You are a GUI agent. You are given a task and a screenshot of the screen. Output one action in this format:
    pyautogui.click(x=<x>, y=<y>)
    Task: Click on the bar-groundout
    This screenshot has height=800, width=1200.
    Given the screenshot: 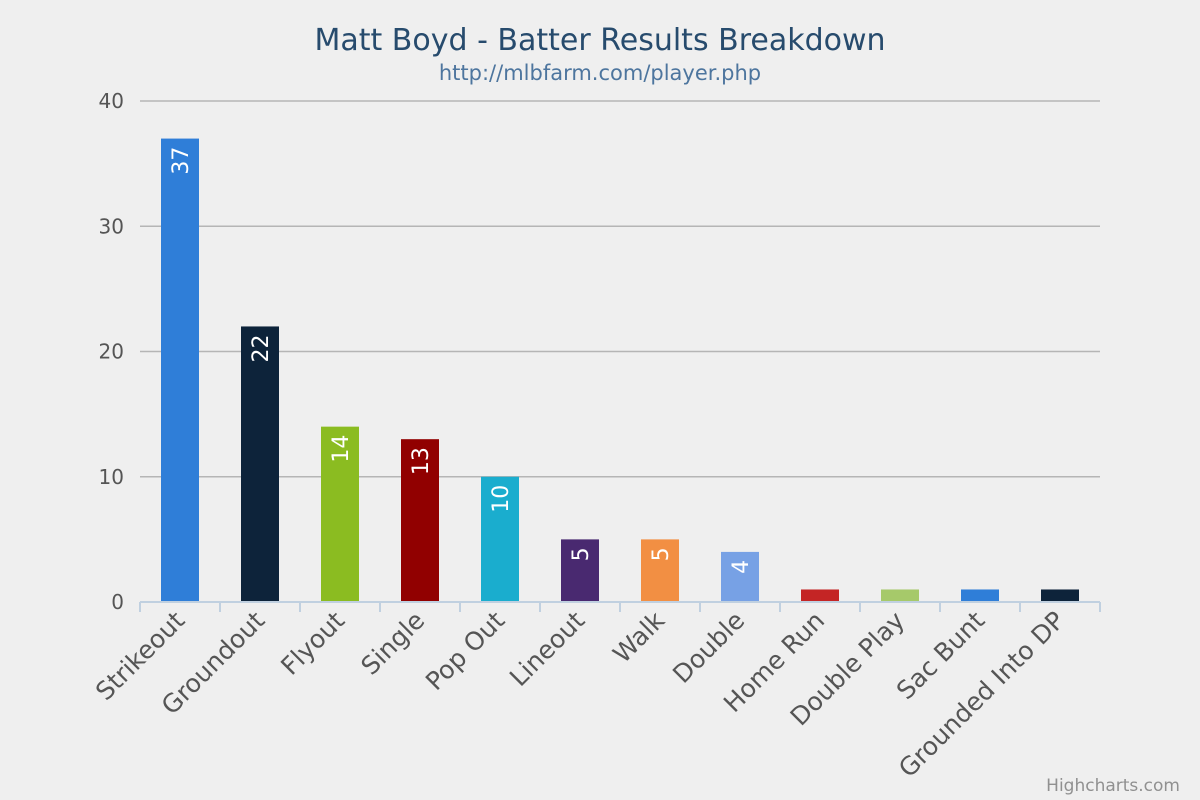 What is the action you would take?
    pyautogui.click(x=260, y=464)
    